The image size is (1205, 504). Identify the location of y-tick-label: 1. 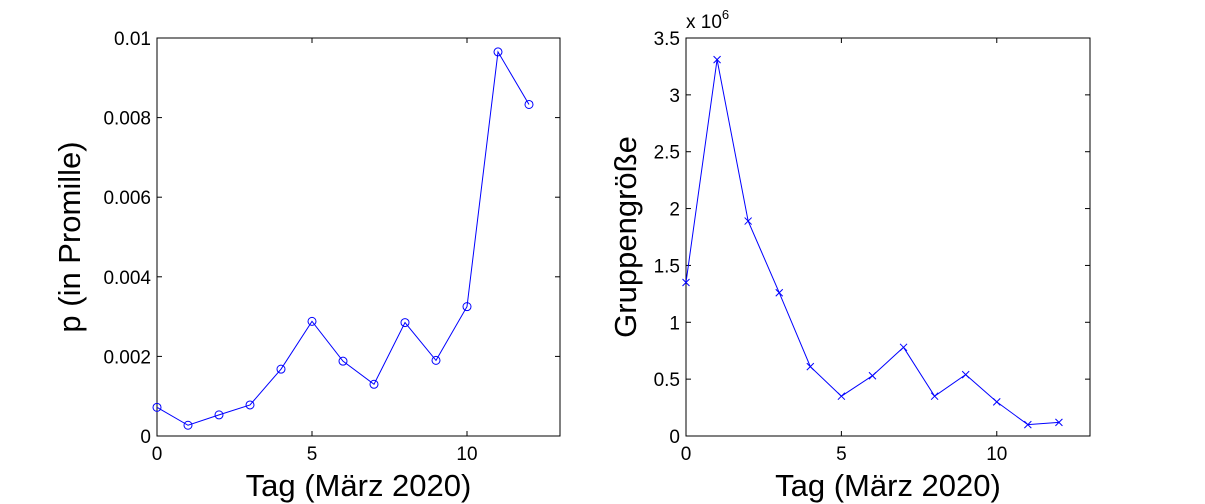
(674, 323).